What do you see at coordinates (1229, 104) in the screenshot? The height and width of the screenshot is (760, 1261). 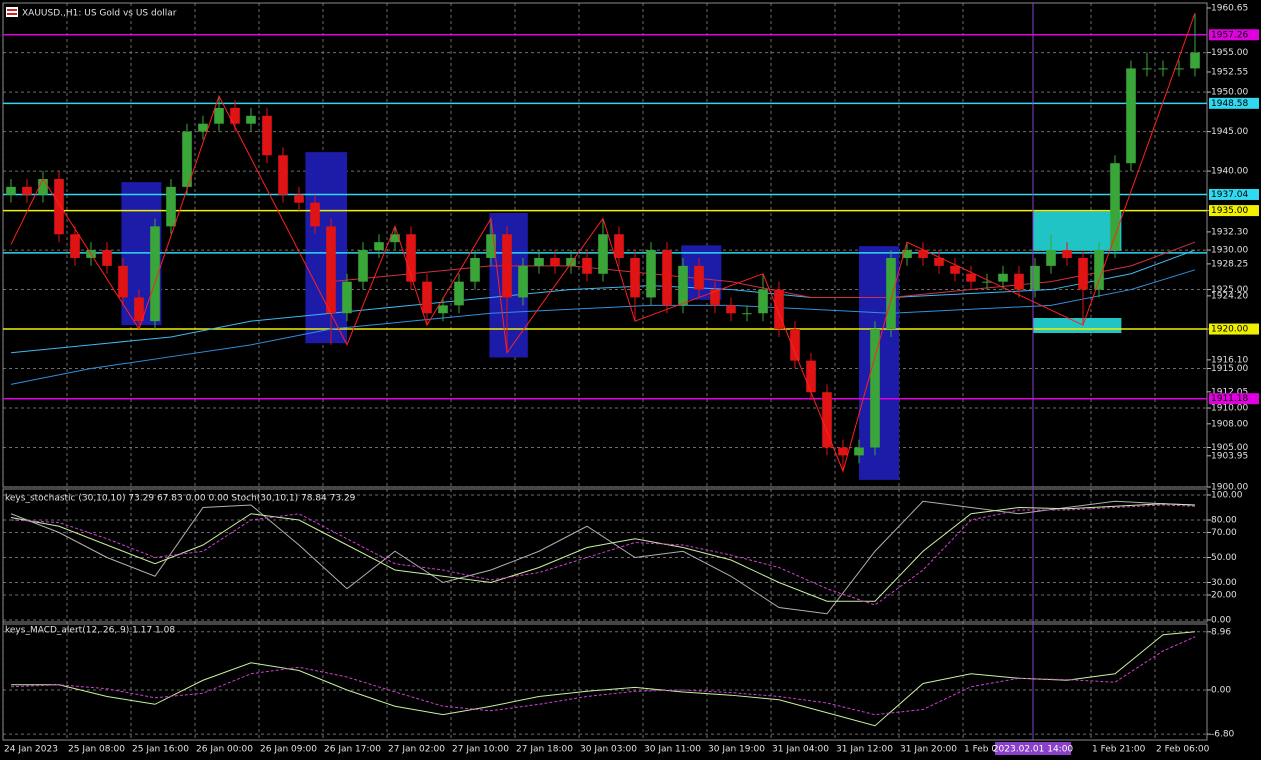 I see `level-label: 1948.58` at bounding box center [1229, 104].